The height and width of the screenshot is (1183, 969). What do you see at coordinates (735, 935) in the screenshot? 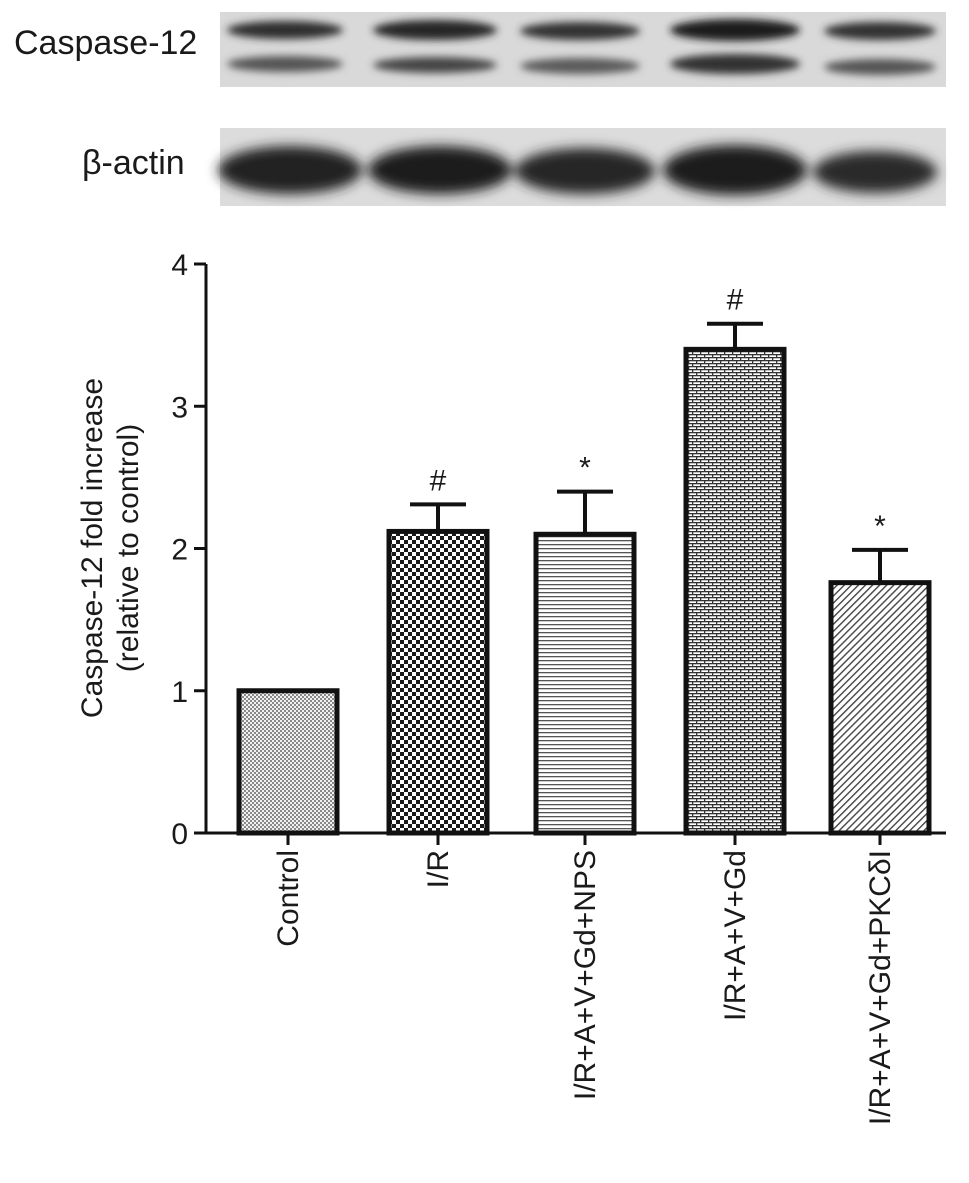
I see `x-category-label: I/R+A+V+Gd` at bounding box center [735, 935].